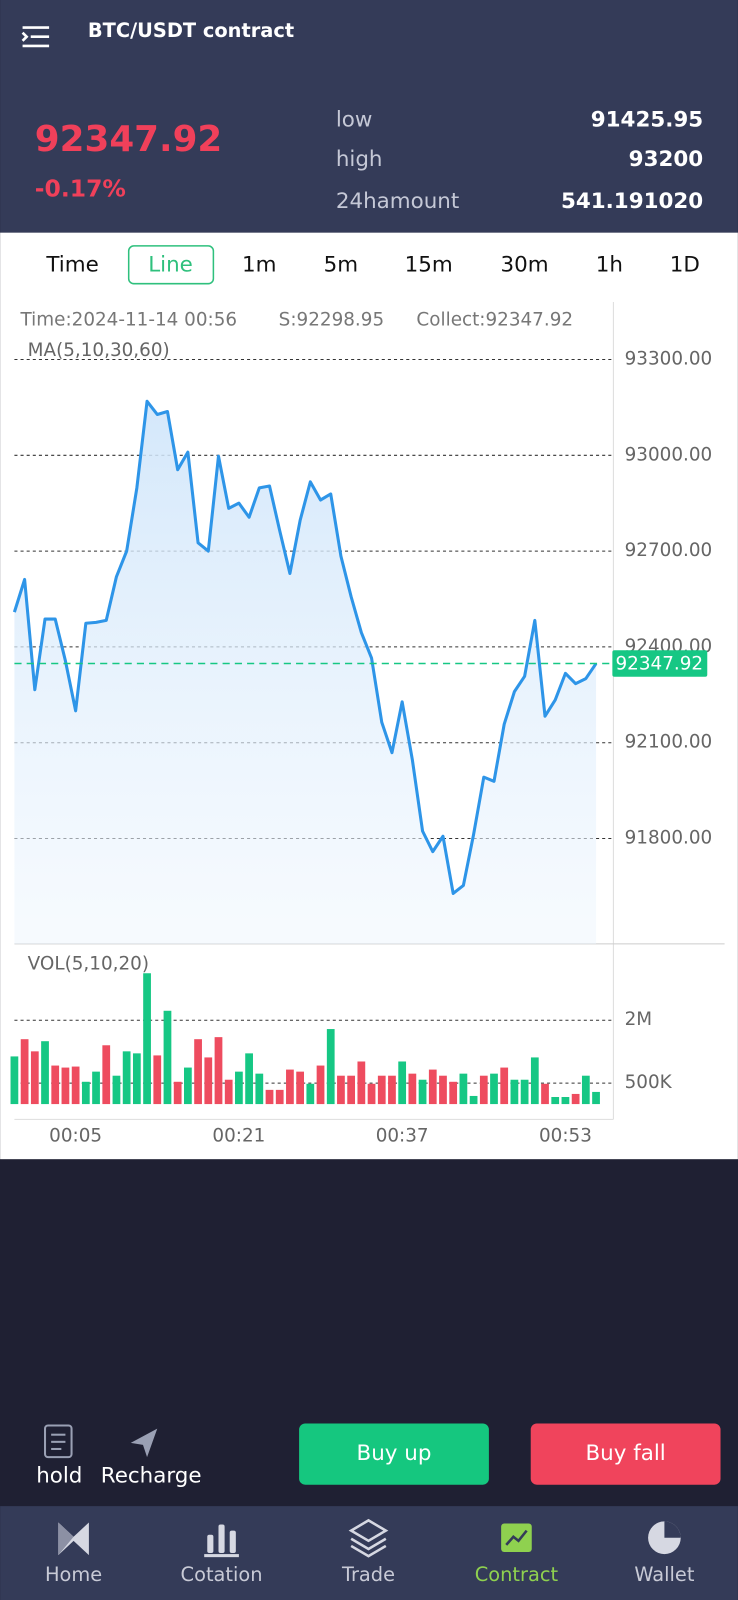 This screenshot has height=1600, width=738. Describe the element at coordinates (368, 1574) in the screenshot. I see `nav-label: Trade` at that location.